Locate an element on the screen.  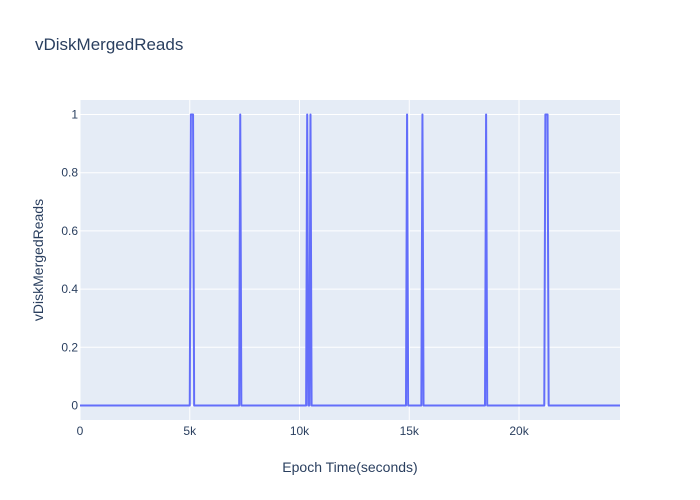
y-tick-label: 0.6 is located at coordinates (69, 231).